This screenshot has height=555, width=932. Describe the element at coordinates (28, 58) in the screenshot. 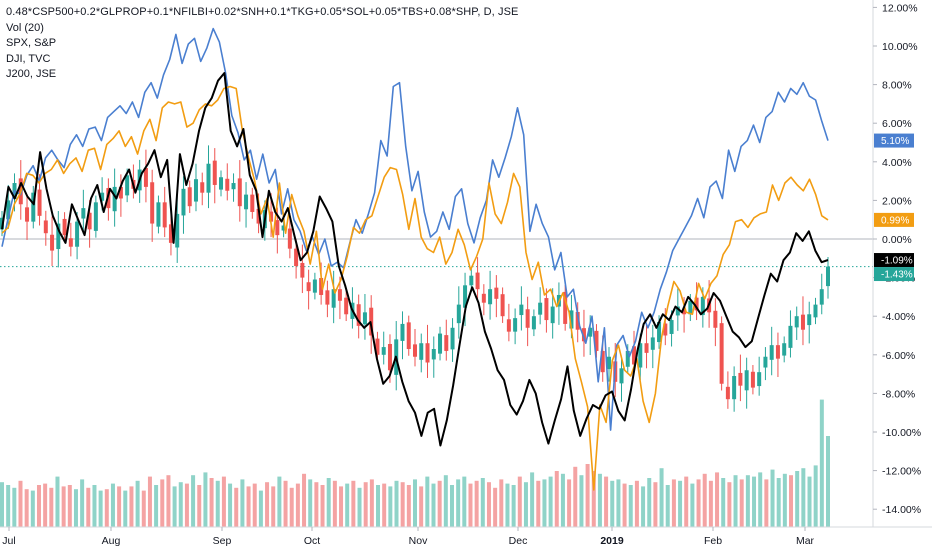

I see `legend-item-dji: DJI, TVC` at that location.